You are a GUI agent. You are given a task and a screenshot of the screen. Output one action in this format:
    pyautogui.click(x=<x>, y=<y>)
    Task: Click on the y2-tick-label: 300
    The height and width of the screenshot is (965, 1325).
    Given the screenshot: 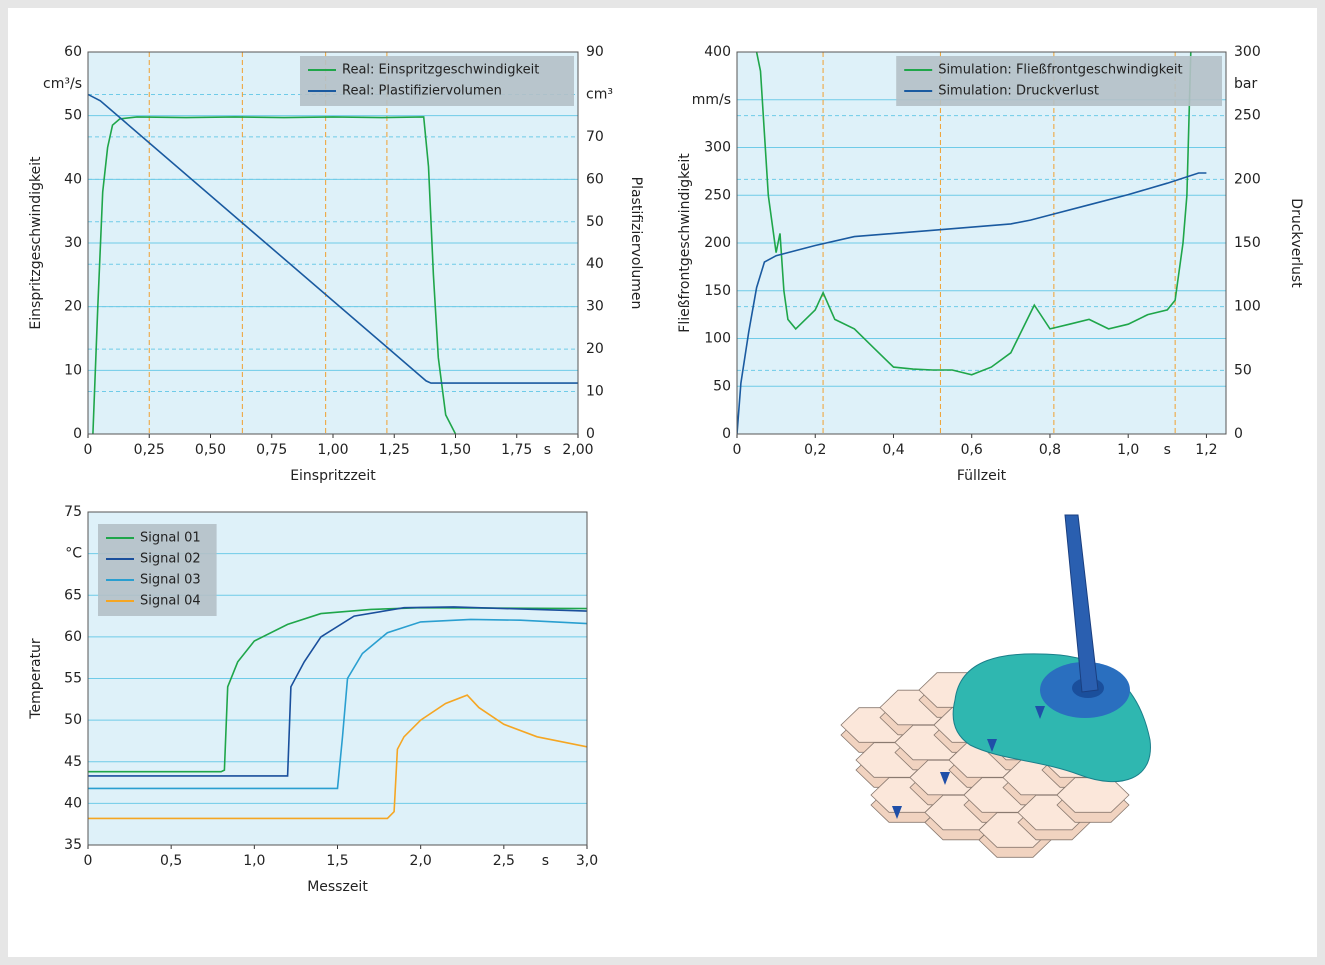 What is the action you would take?
    pyautogui.click(x=1247, y=52)
    